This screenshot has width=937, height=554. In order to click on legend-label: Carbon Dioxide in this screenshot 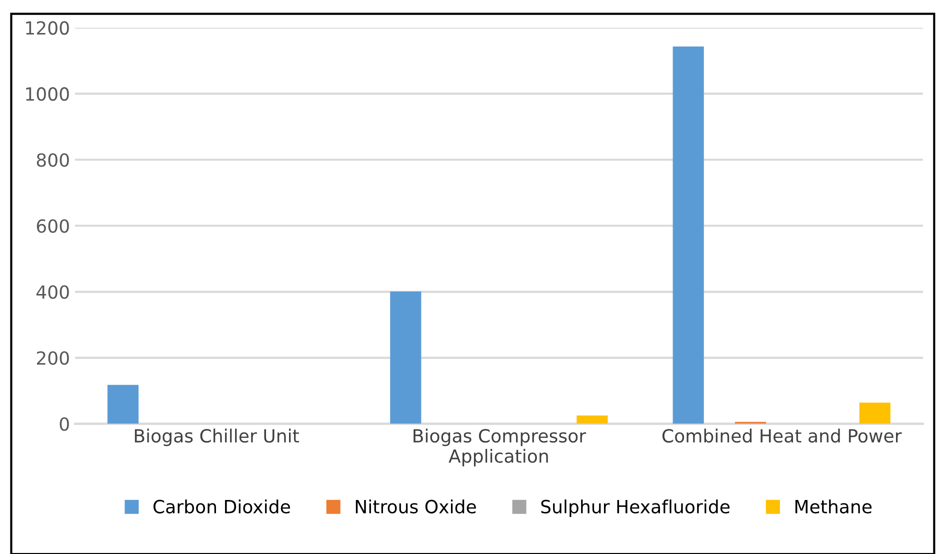, I will do `click(221, 506)`.